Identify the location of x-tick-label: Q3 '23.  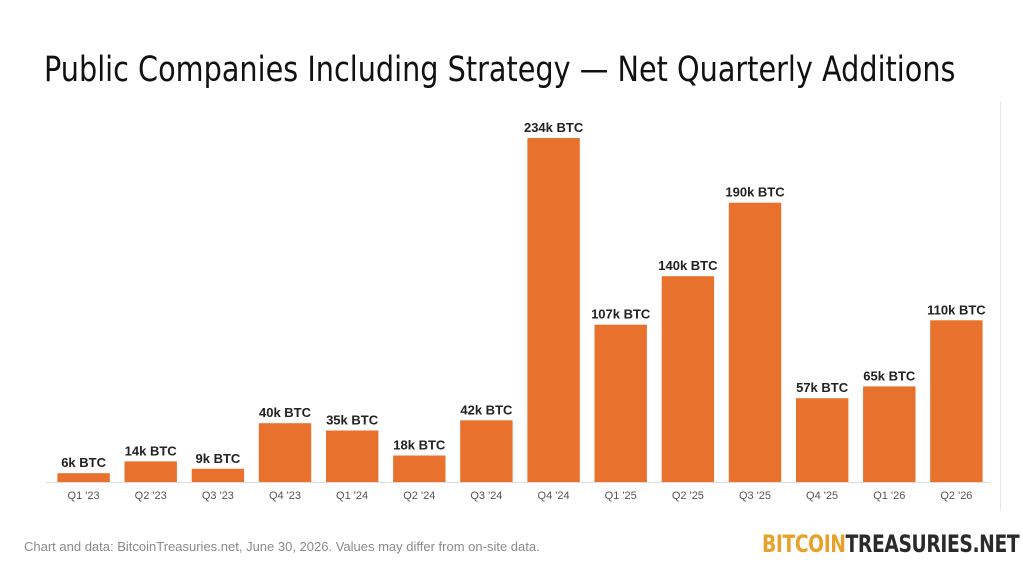
(218, 496).